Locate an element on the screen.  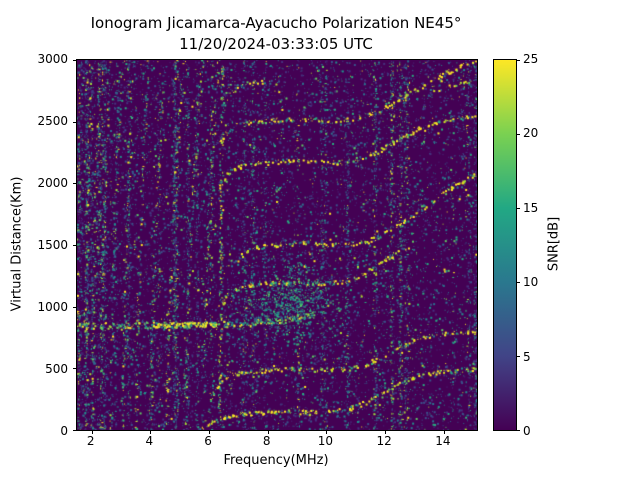
colorbar-tick-label: 0 is located at coordinates (527, 431).